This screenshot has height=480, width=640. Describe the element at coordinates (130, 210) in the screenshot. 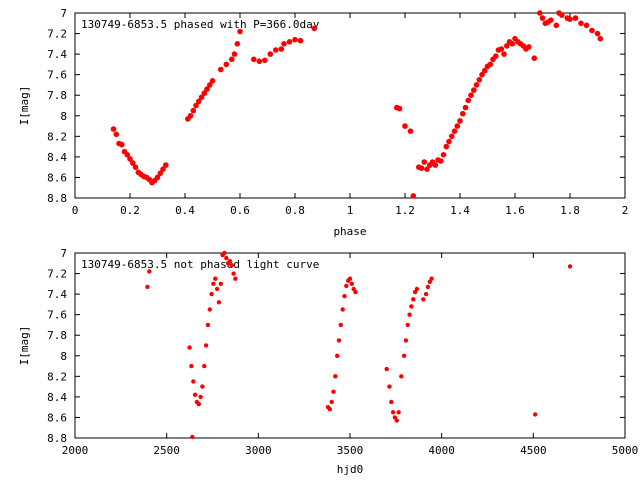

I see `x-tick-label: 0.2` at that location.